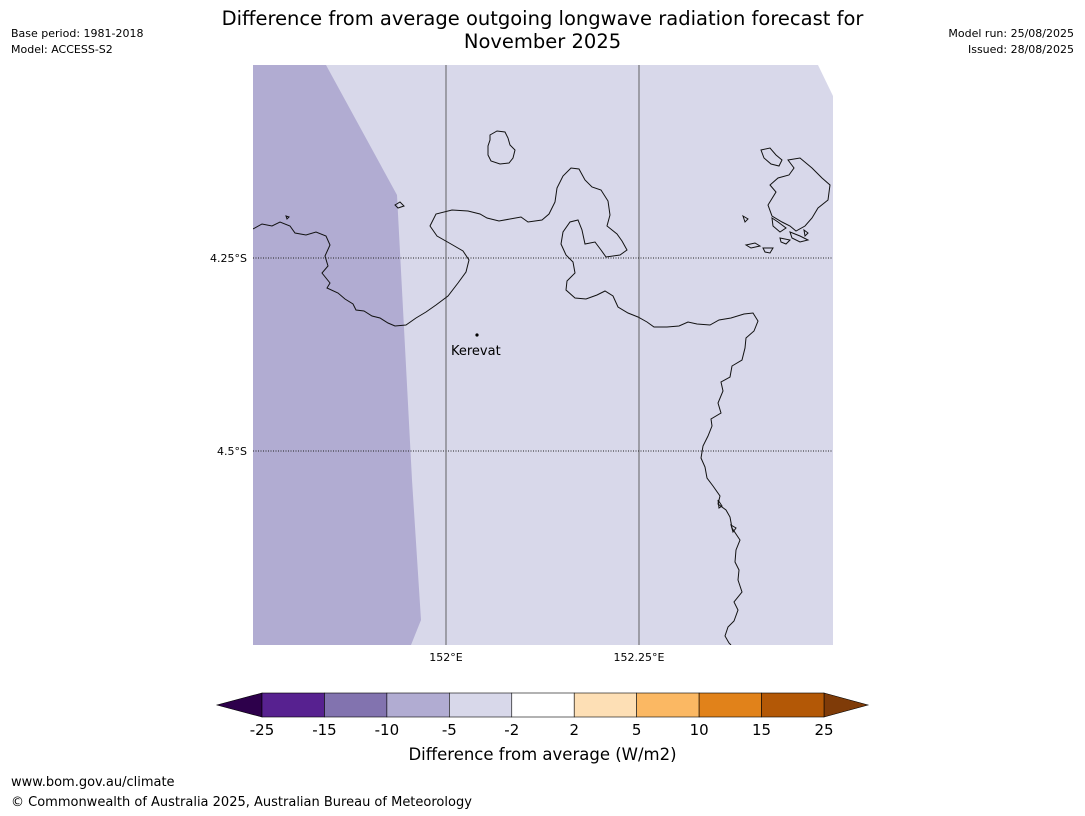 Image resolution: width=1085 pixels, height=816 pixels. I want to click on islet-small, so click(287, 217).